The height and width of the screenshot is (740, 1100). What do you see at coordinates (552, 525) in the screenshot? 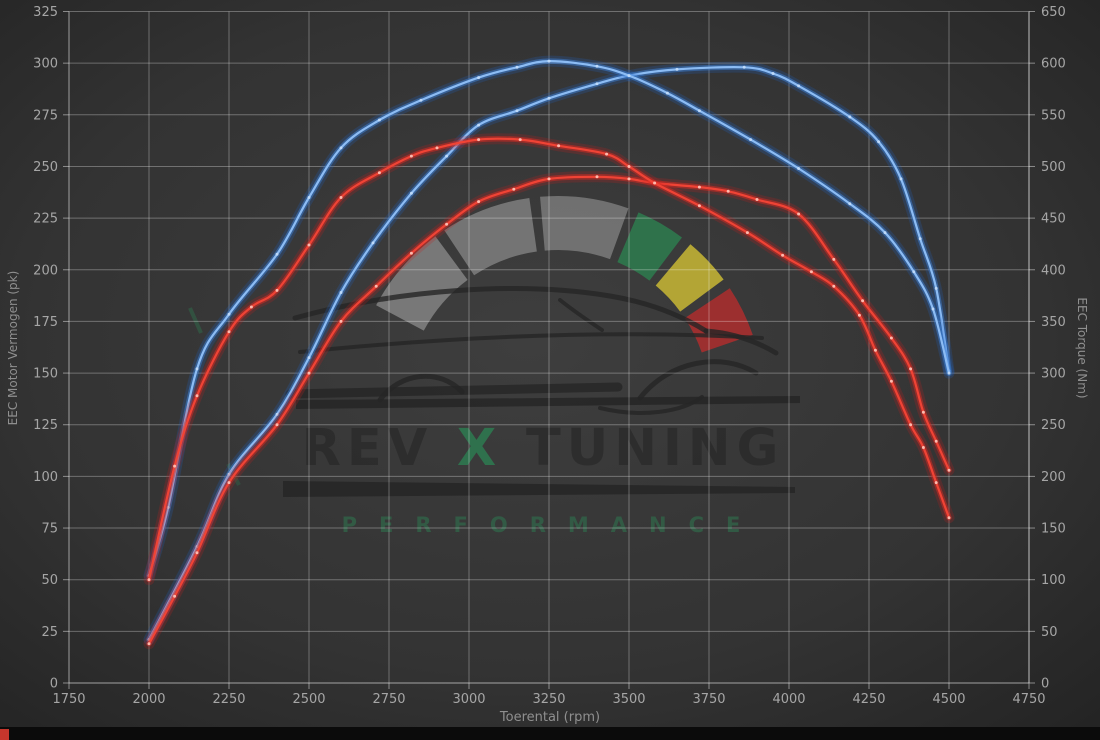
I see `brand-subtitle: PERFORMANCE` at bounding box center [552, 525].